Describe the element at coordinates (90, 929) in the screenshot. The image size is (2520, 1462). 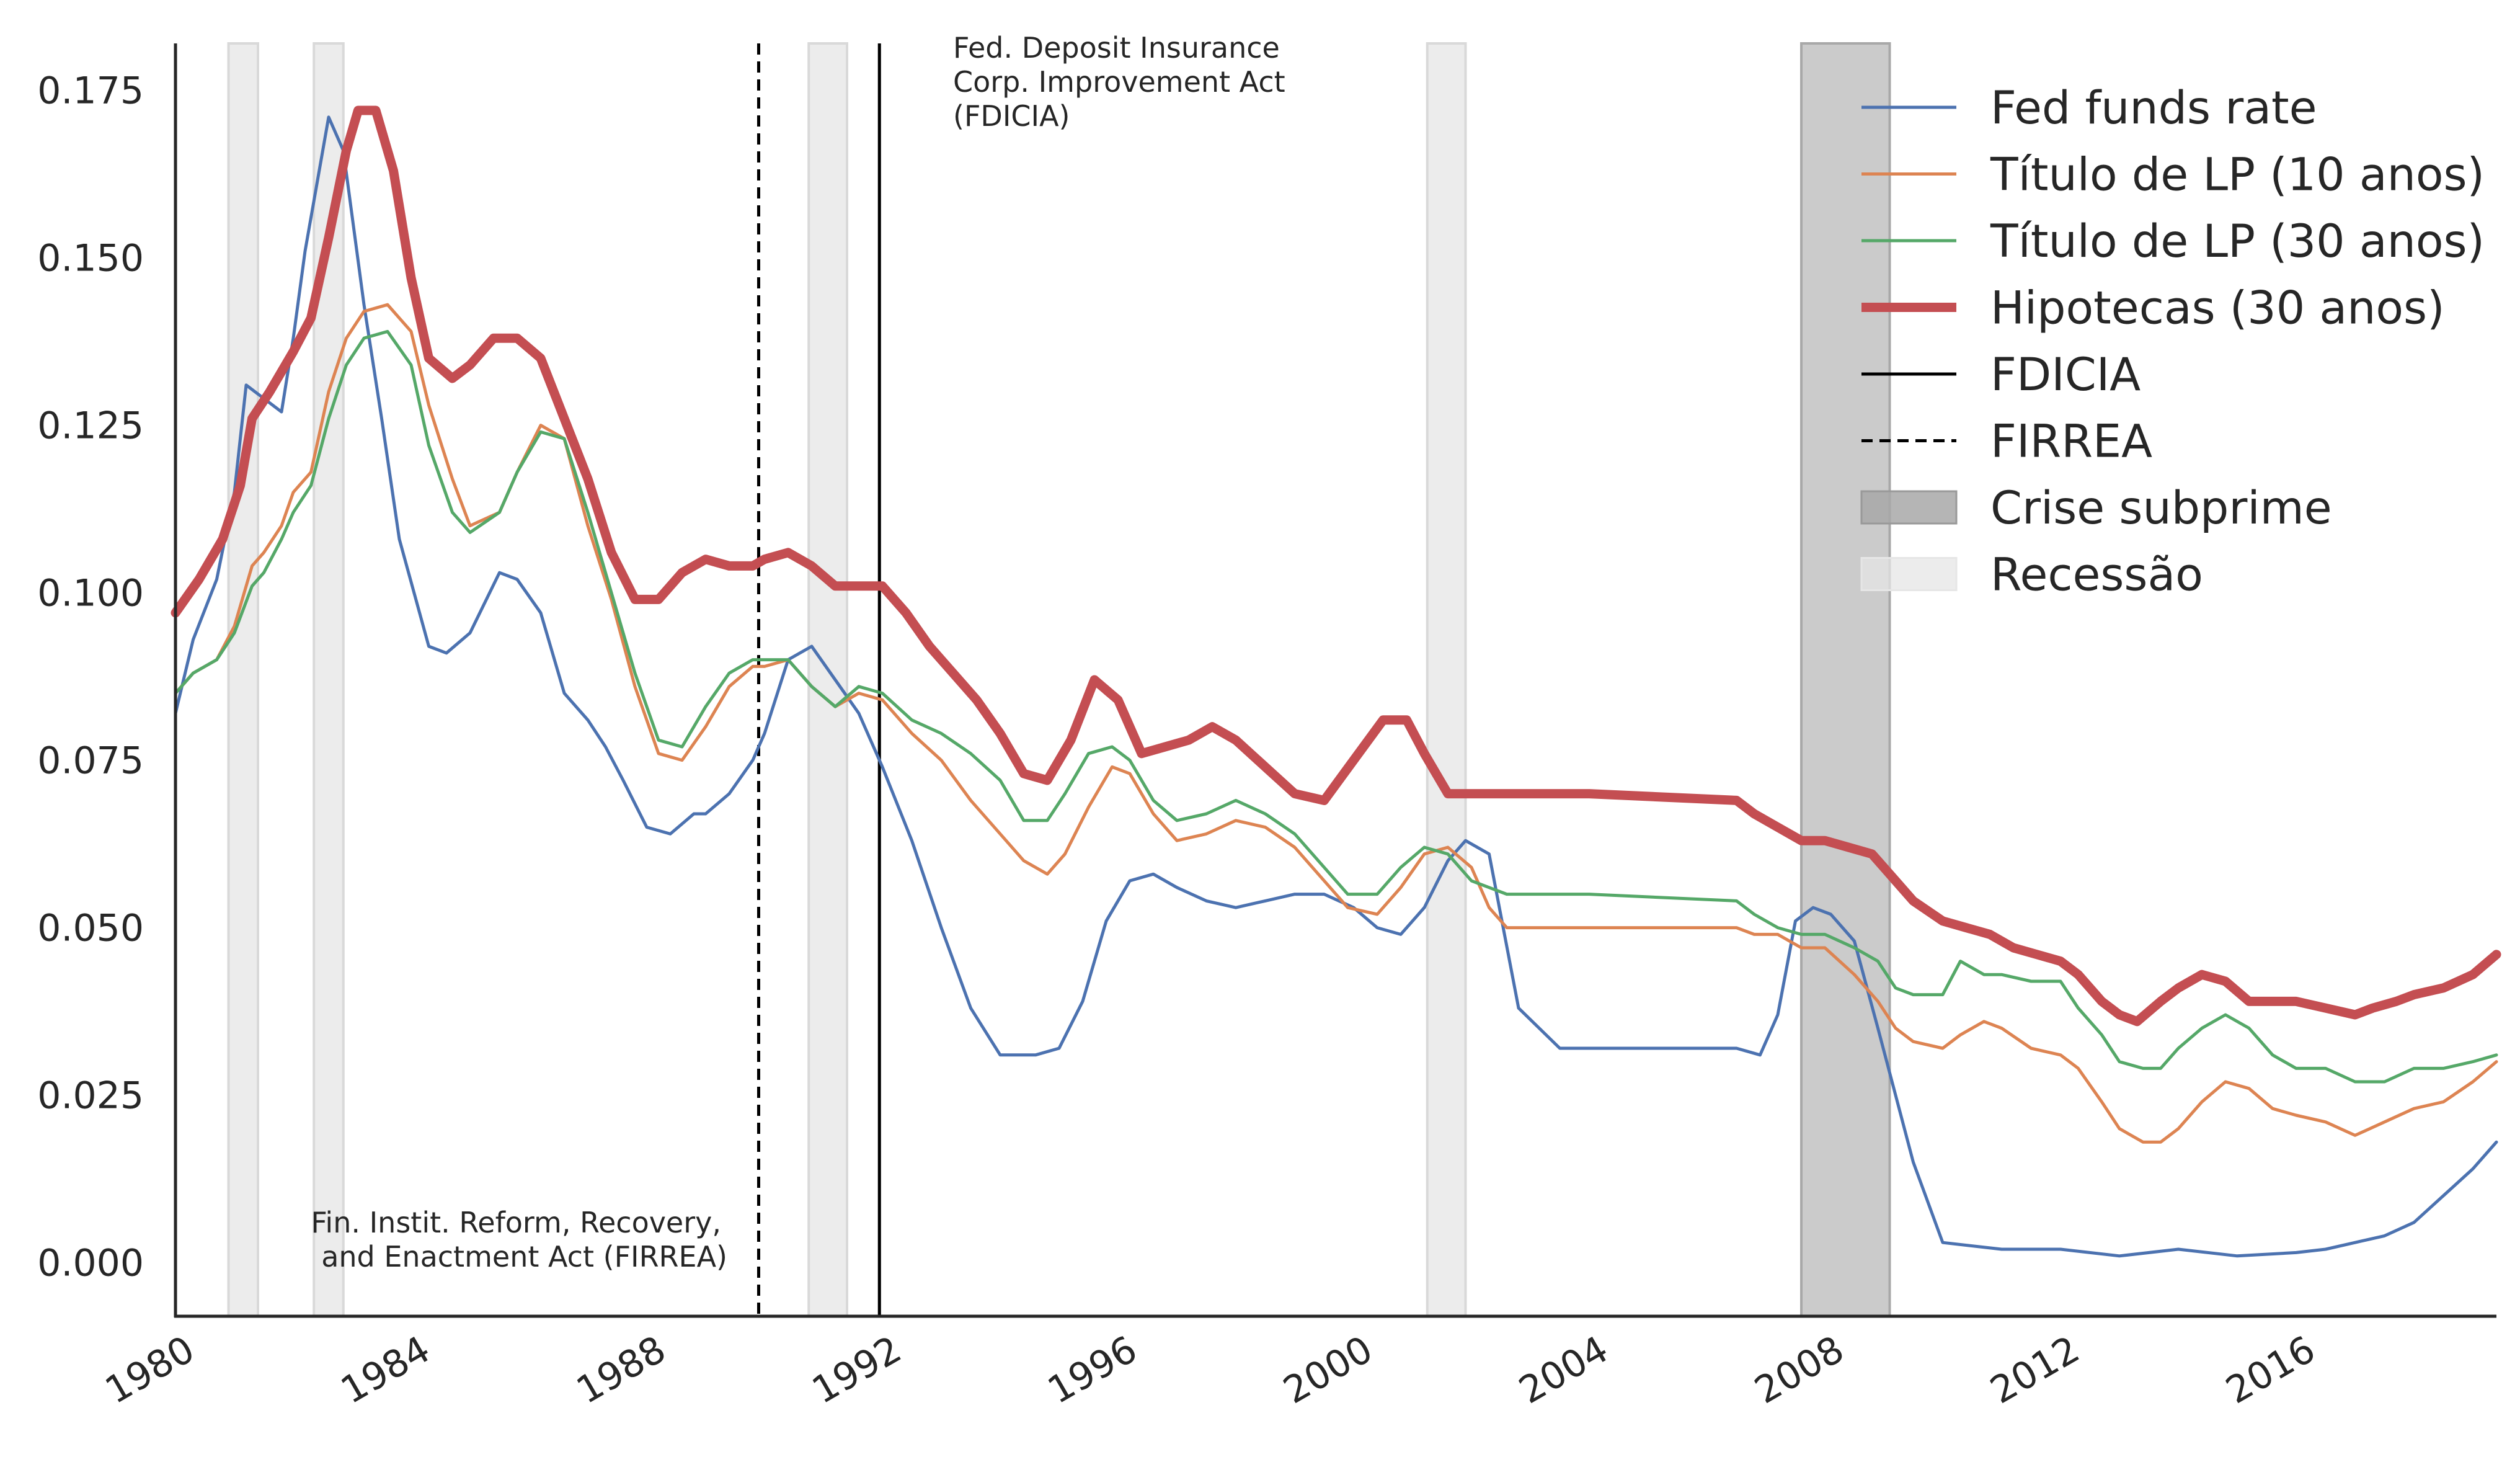
I see `y-tick-label: 0.050` at that location.